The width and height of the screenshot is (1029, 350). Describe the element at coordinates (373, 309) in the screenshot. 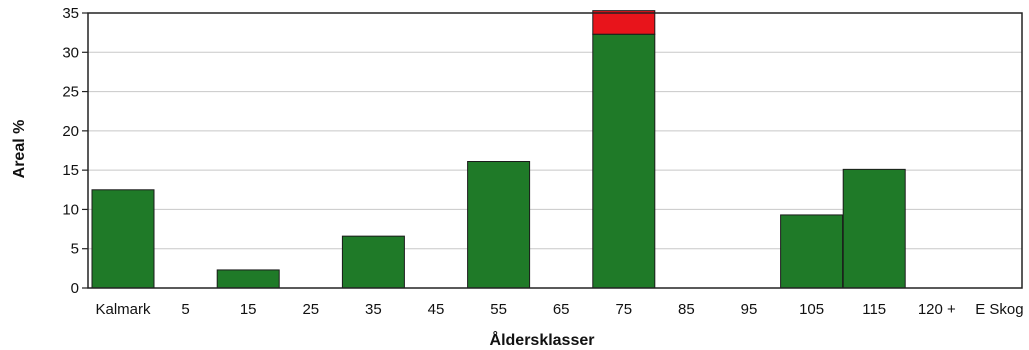

I see `x-tick-label: 35` at that location.